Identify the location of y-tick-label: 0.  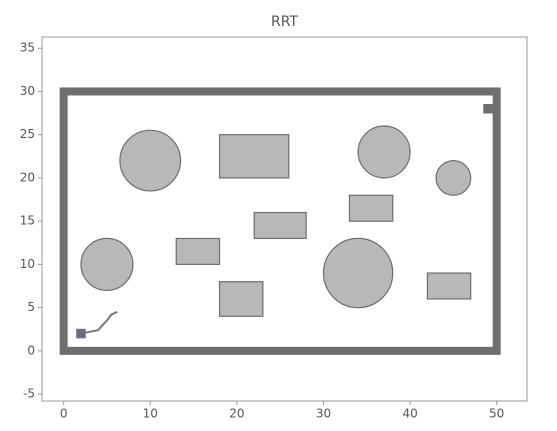
(31, 350).